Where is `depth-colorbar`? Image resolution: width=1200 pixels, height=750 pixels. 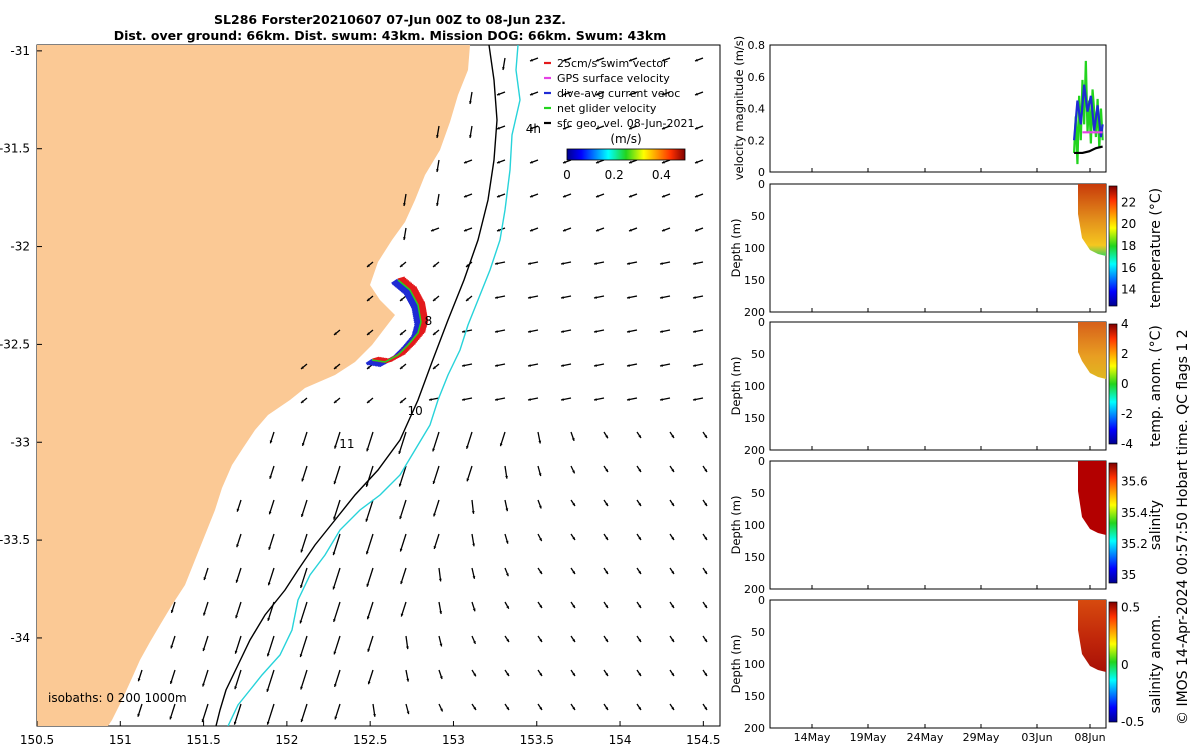 depth-colorbar is located at coordinates (1113, 523).